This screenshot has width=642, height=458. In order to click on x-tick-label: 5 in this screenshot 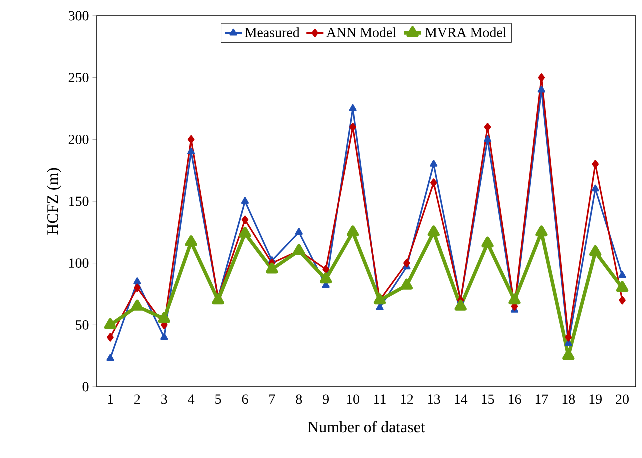, I will do `click(219, 399)`.